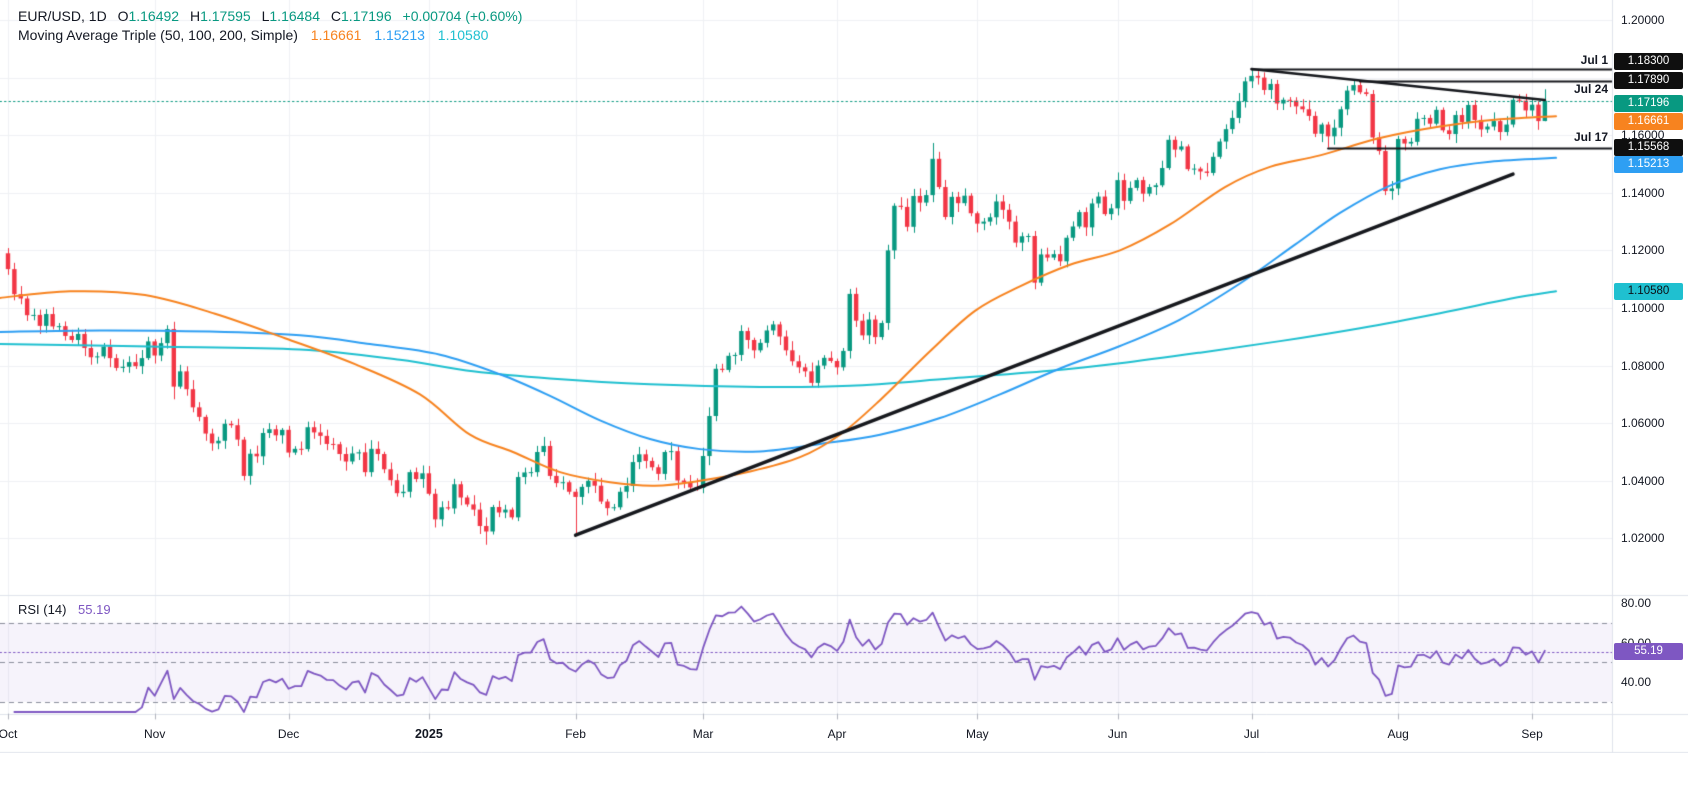 The width and height of the screenshot is (1688, 787). Describe the element at coordinates (154, 734) in the screenshot. I see `time-axis-label-nov: Nov` at that location.